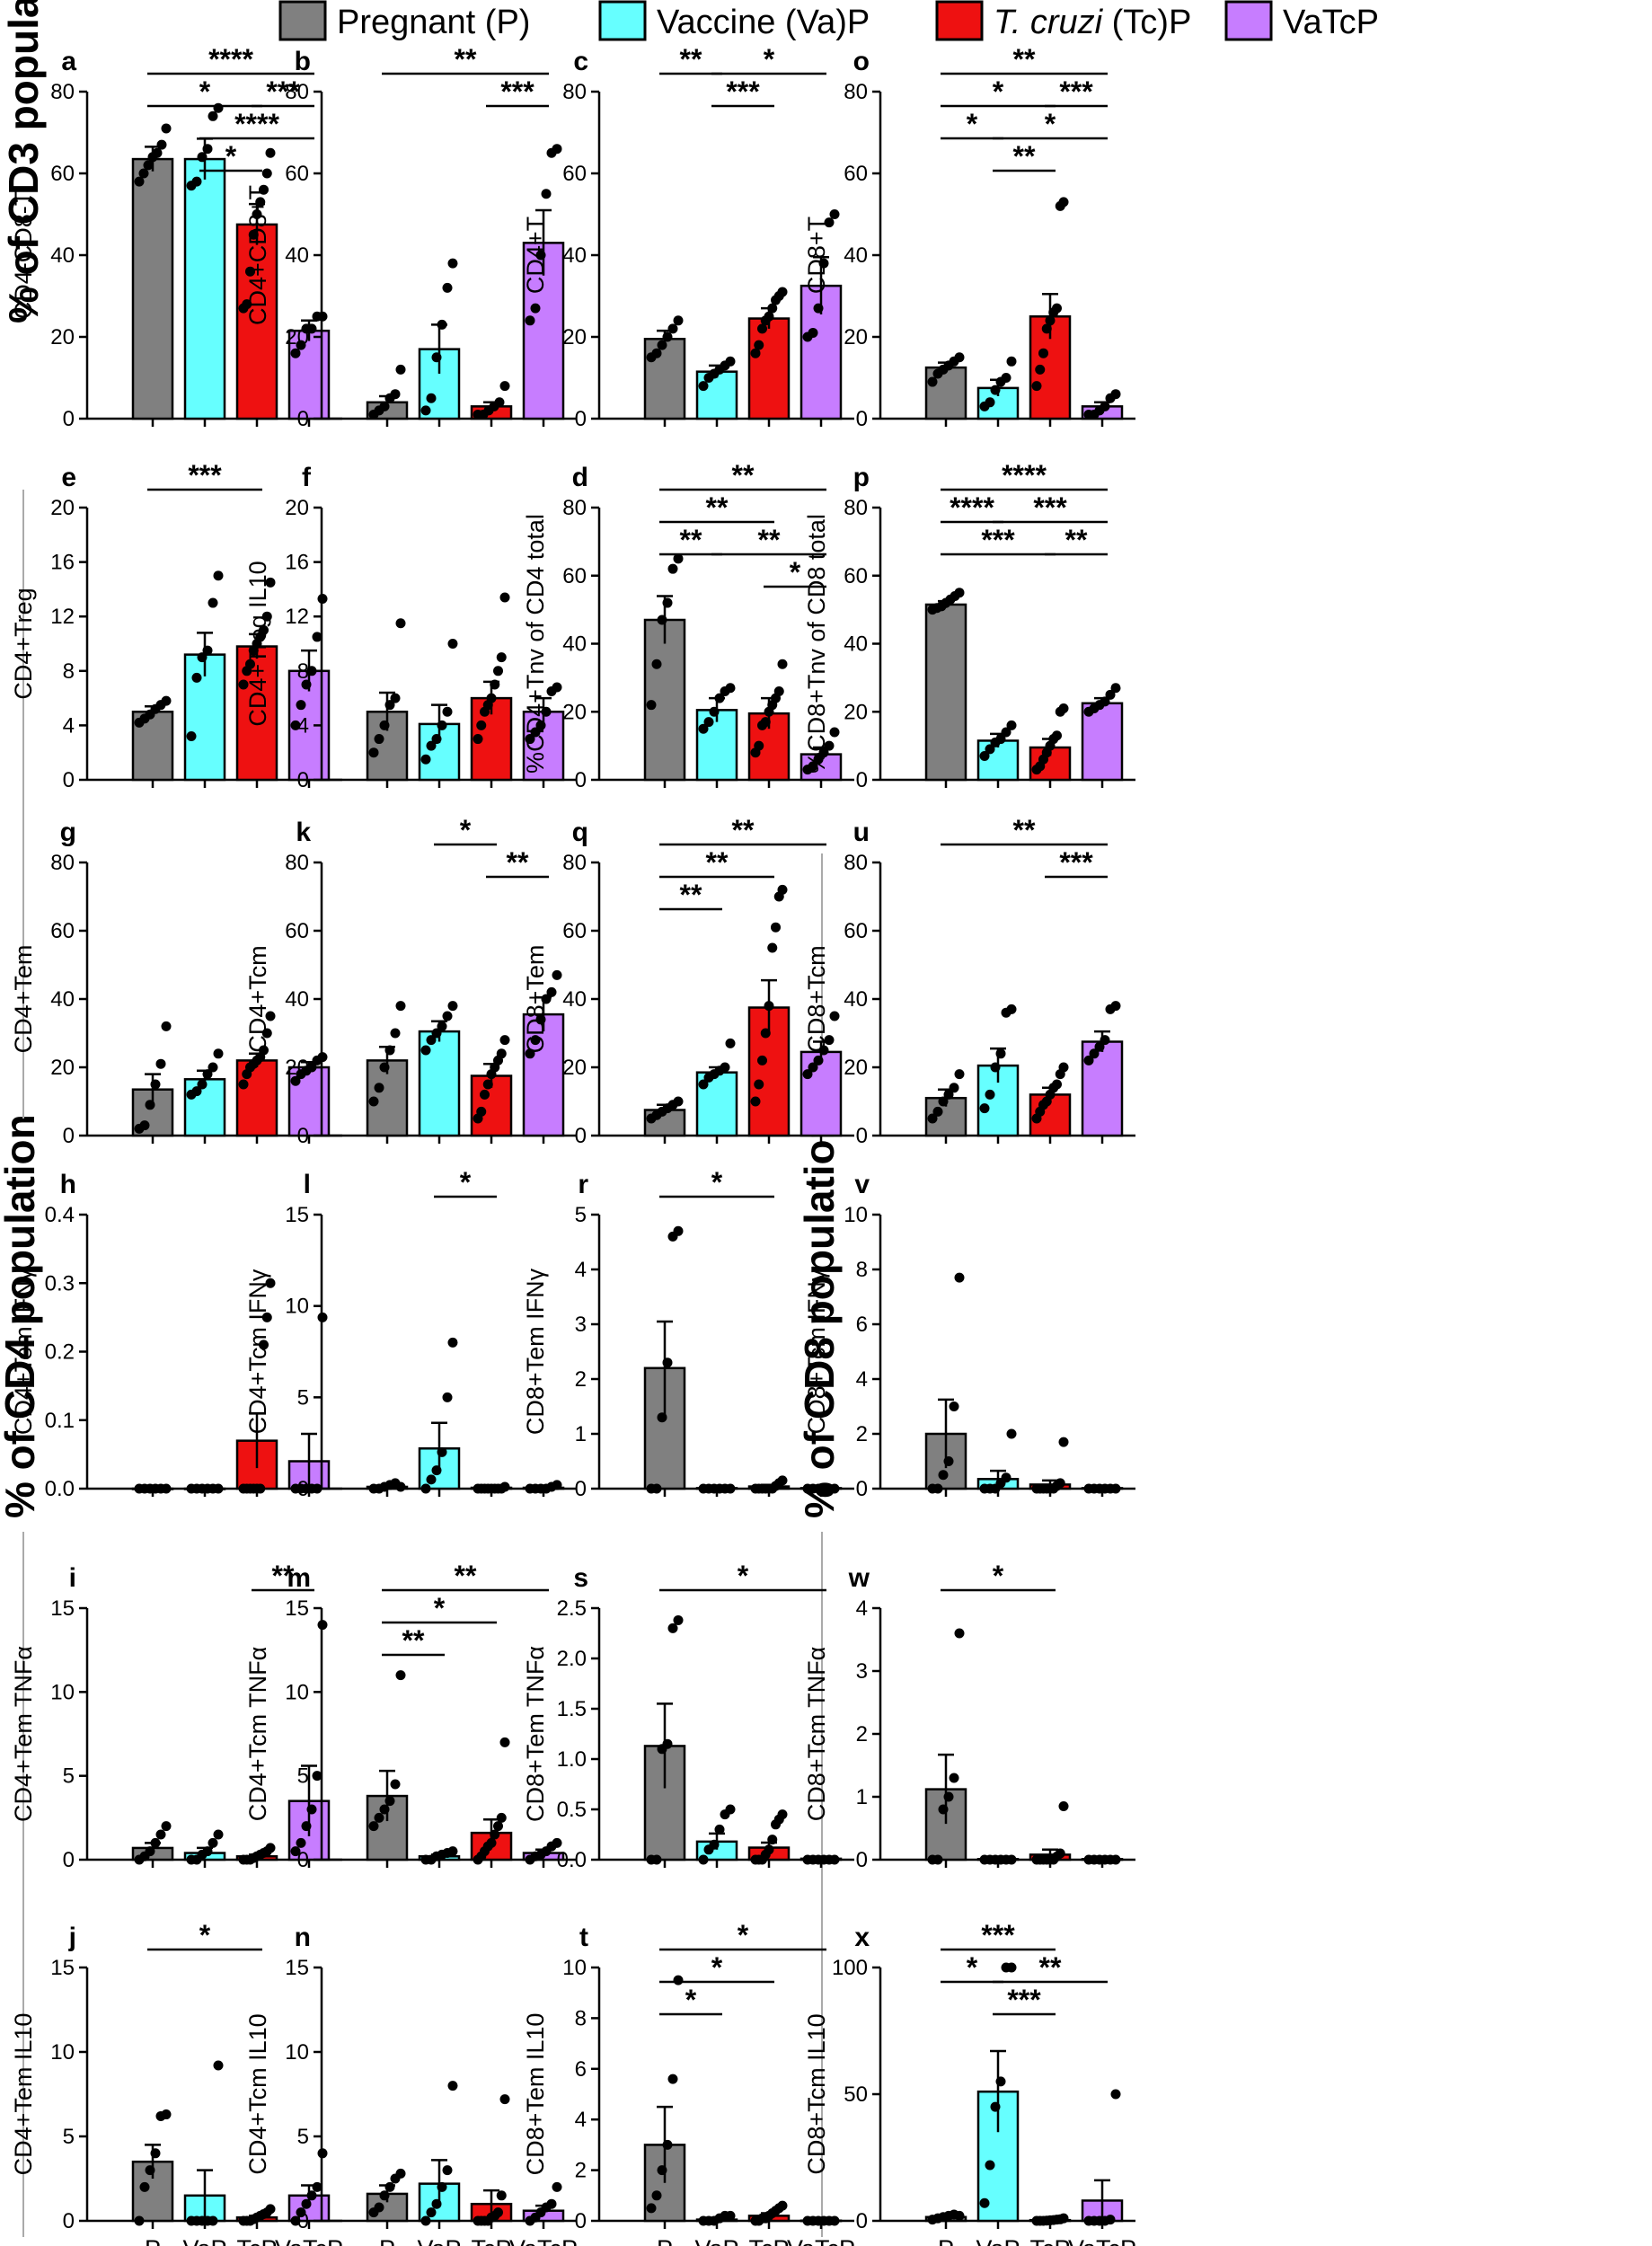  Describe the element at coordinates (580, 832) in the screenshot. I see `panel-letter-q: q` at that location.